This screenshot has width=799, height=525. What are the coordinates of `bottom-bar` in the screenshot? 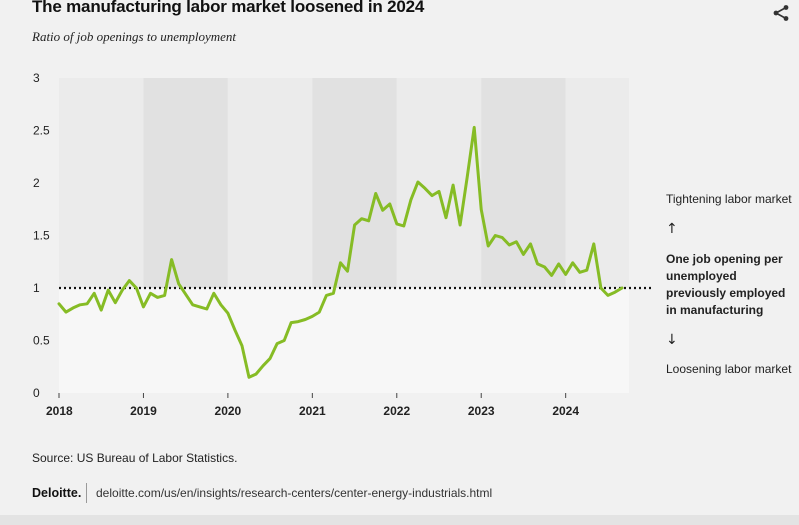 It's located at (399, 520).